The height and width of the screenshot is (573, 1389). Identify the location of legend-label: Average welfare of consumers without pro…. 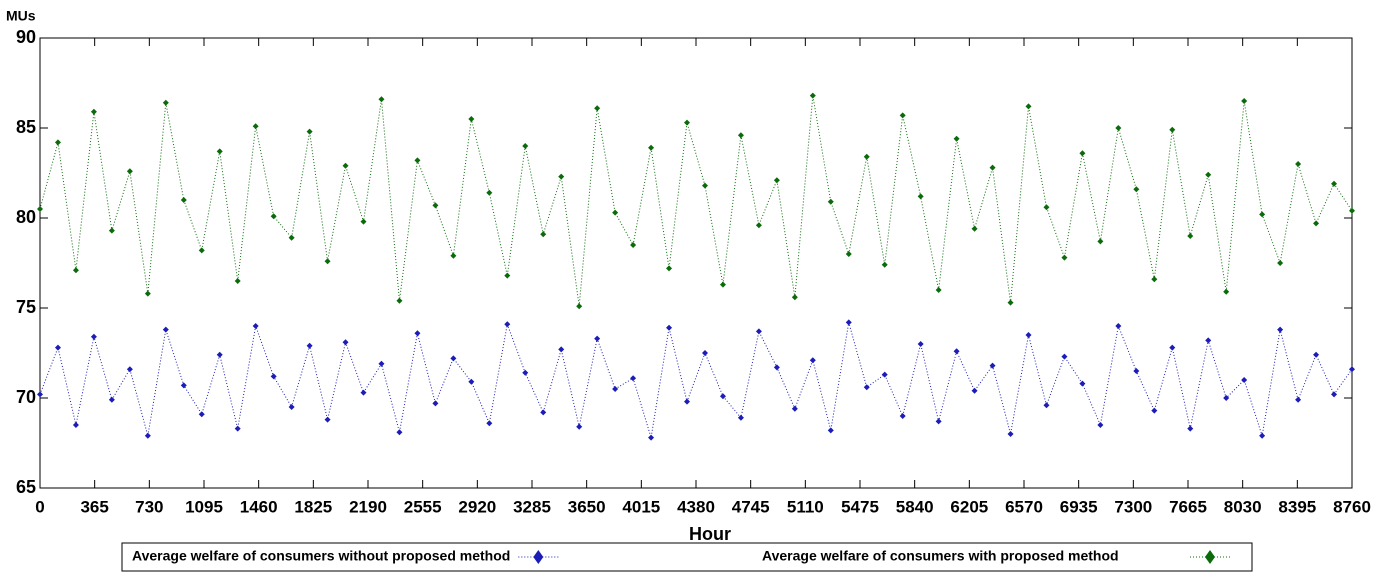
(321, 556).